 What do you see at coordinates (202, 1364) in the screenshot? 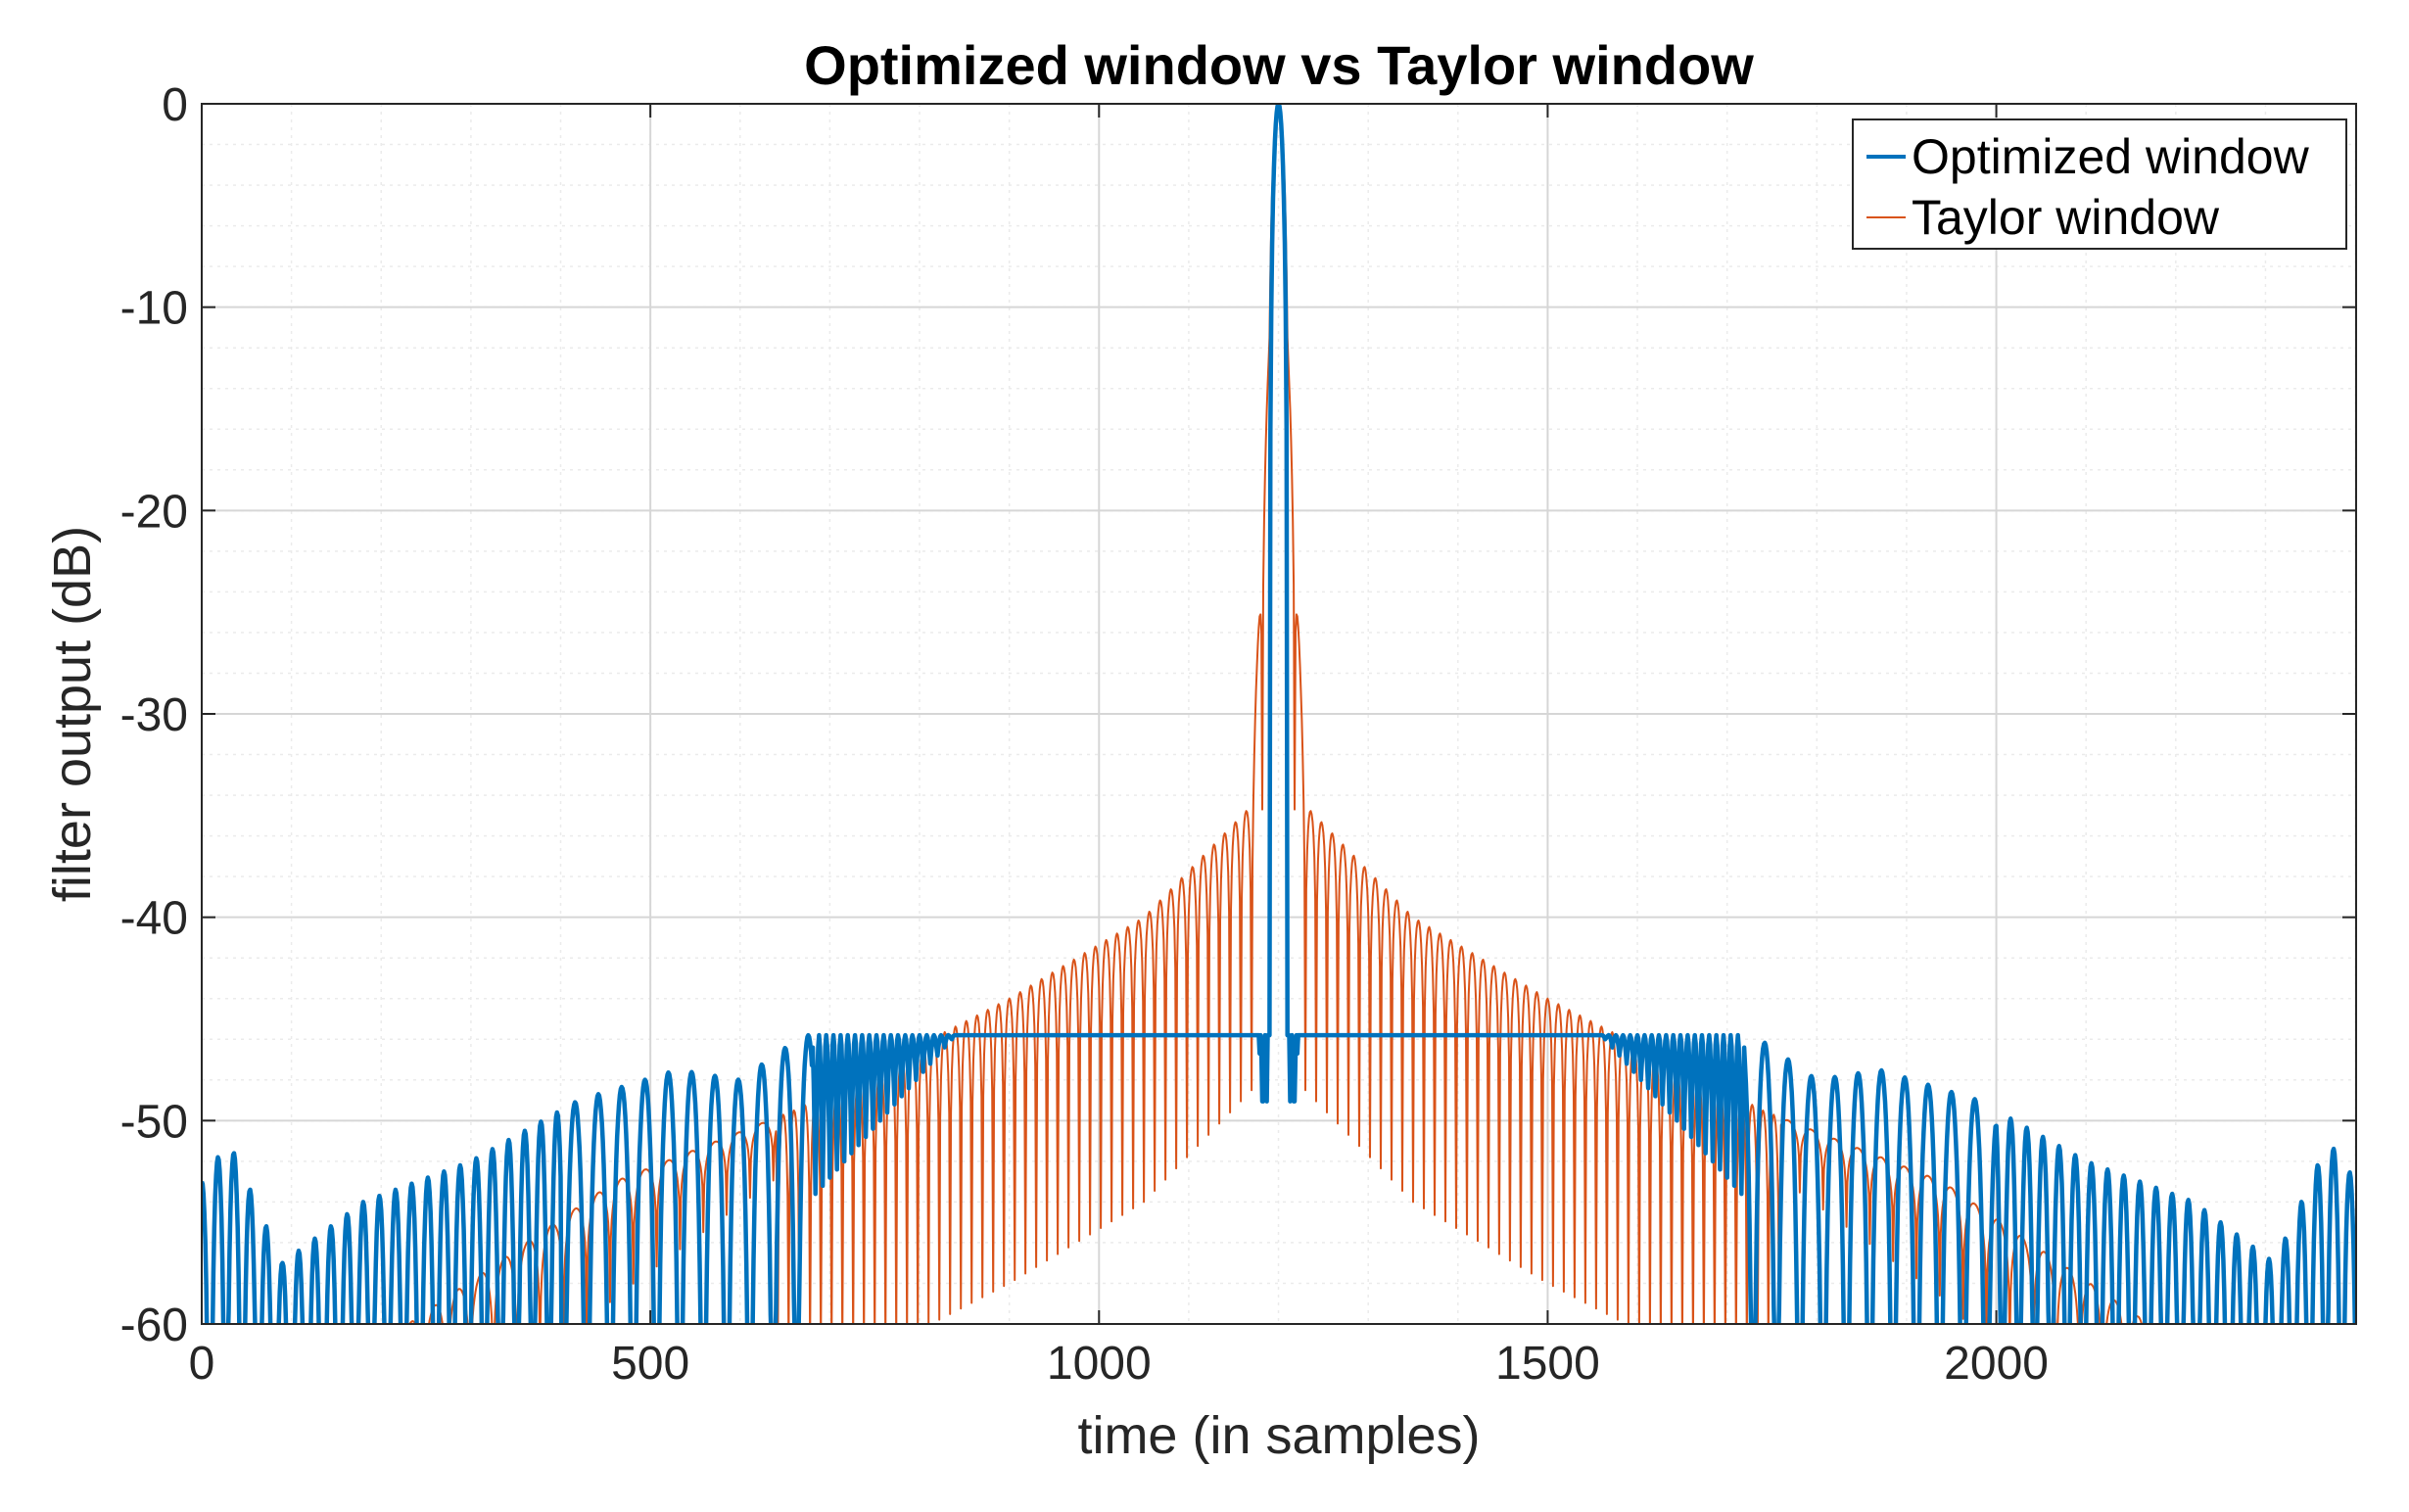
I see `x-tick-label: 0` at bounding box center [202, 1364].